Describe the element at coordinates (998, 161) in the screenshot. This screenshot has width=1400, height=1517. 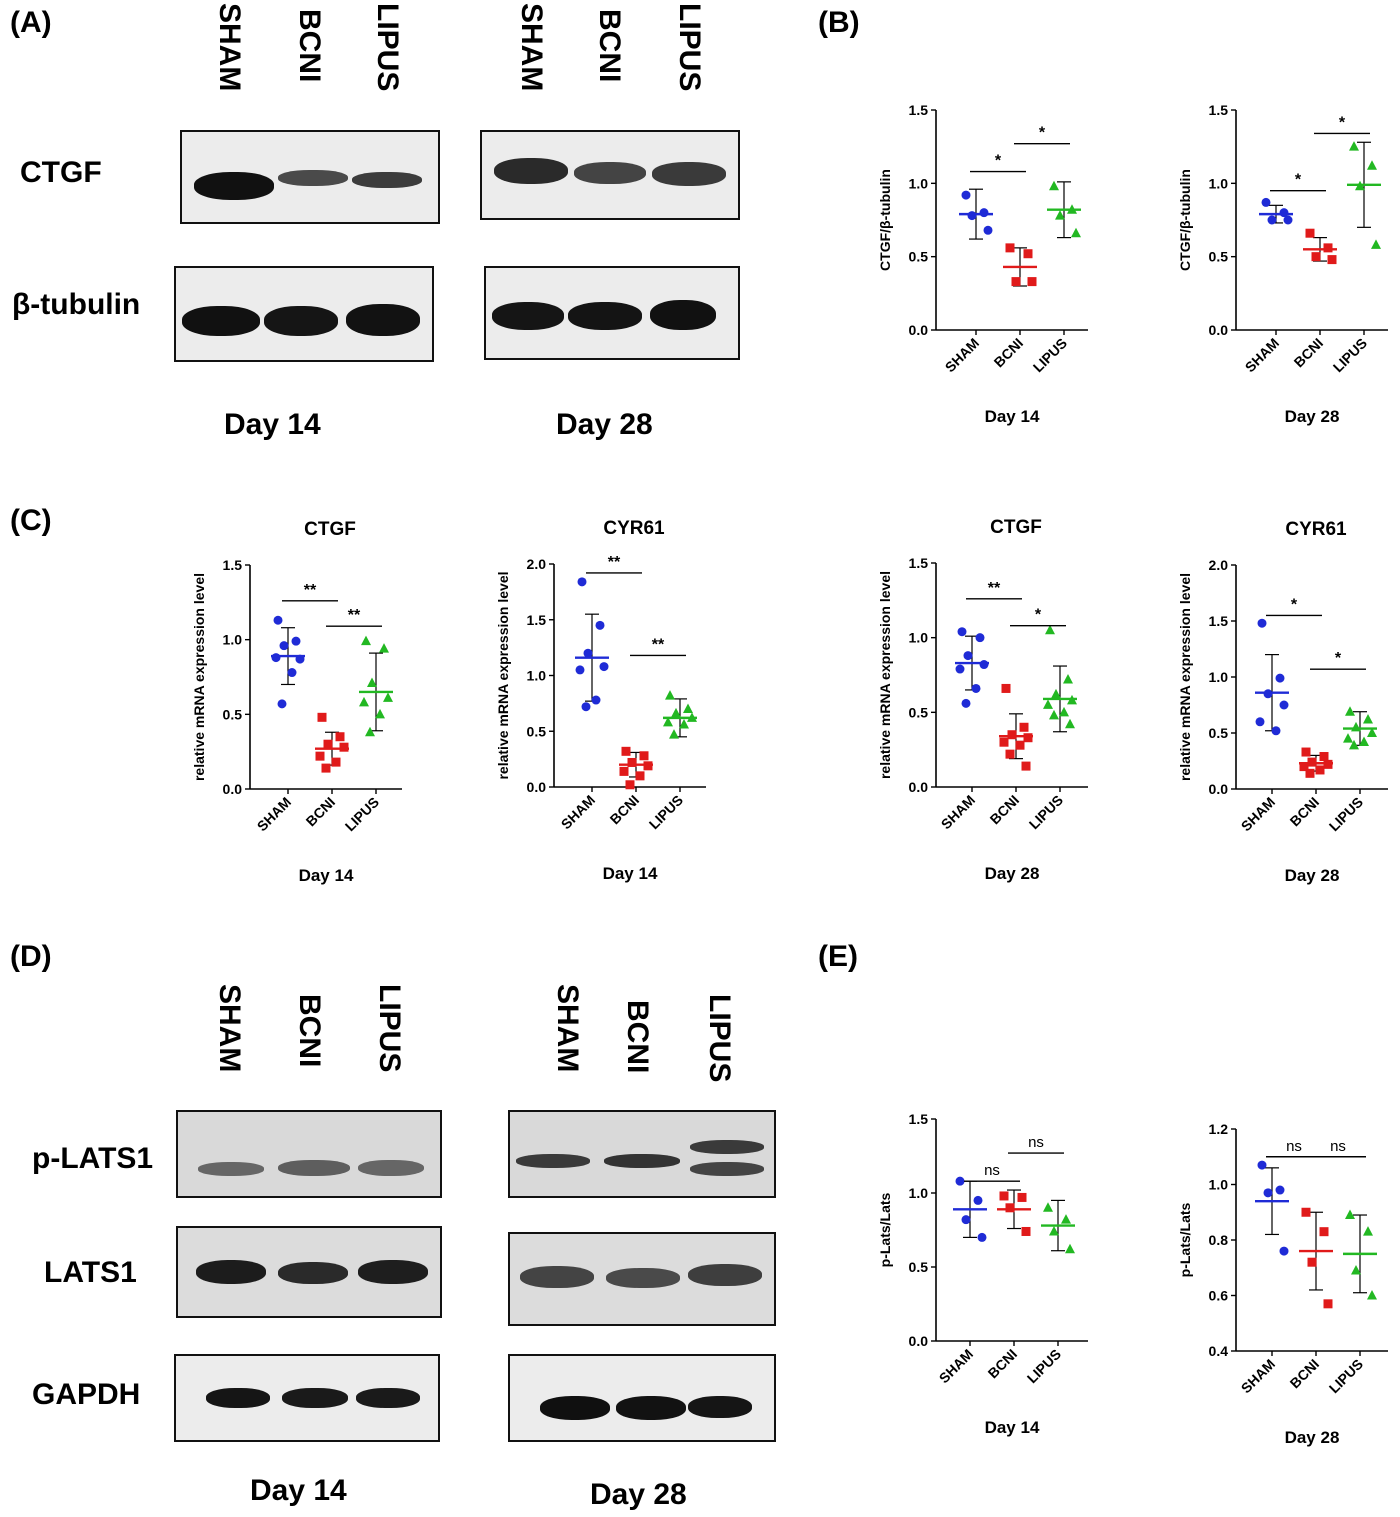
I see `significance-label: *` at that location.